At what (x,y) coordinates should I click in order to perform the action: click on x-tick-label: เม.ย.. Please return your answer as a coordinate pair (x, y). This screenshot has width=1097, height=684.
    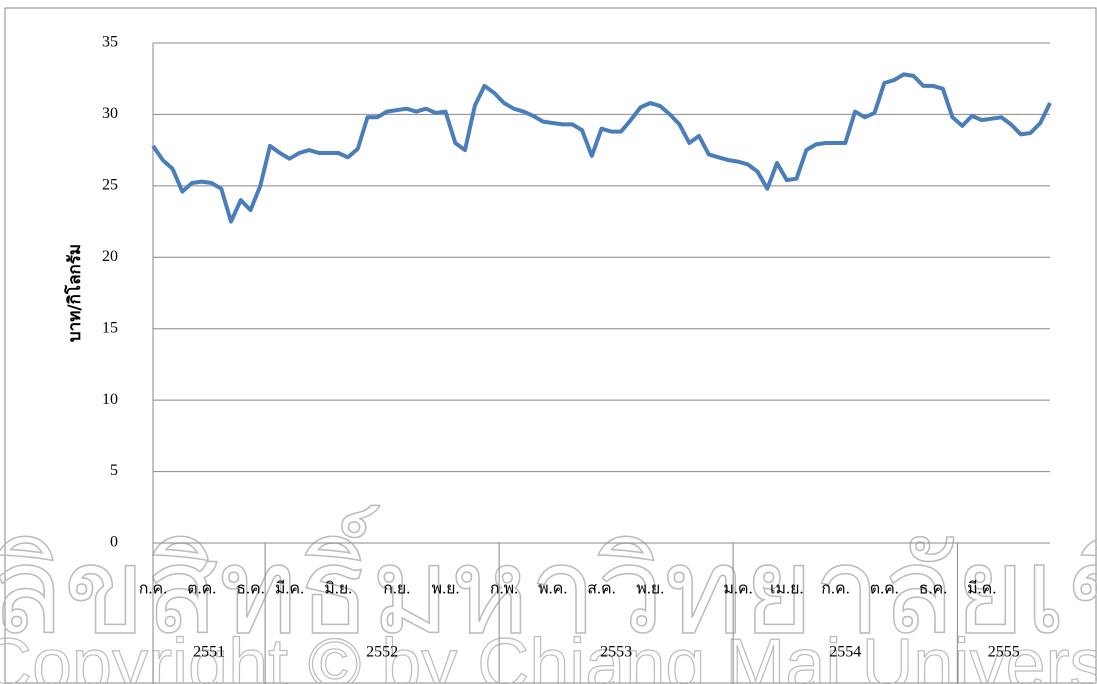
    Looking at the image, I should click on (786, 589).